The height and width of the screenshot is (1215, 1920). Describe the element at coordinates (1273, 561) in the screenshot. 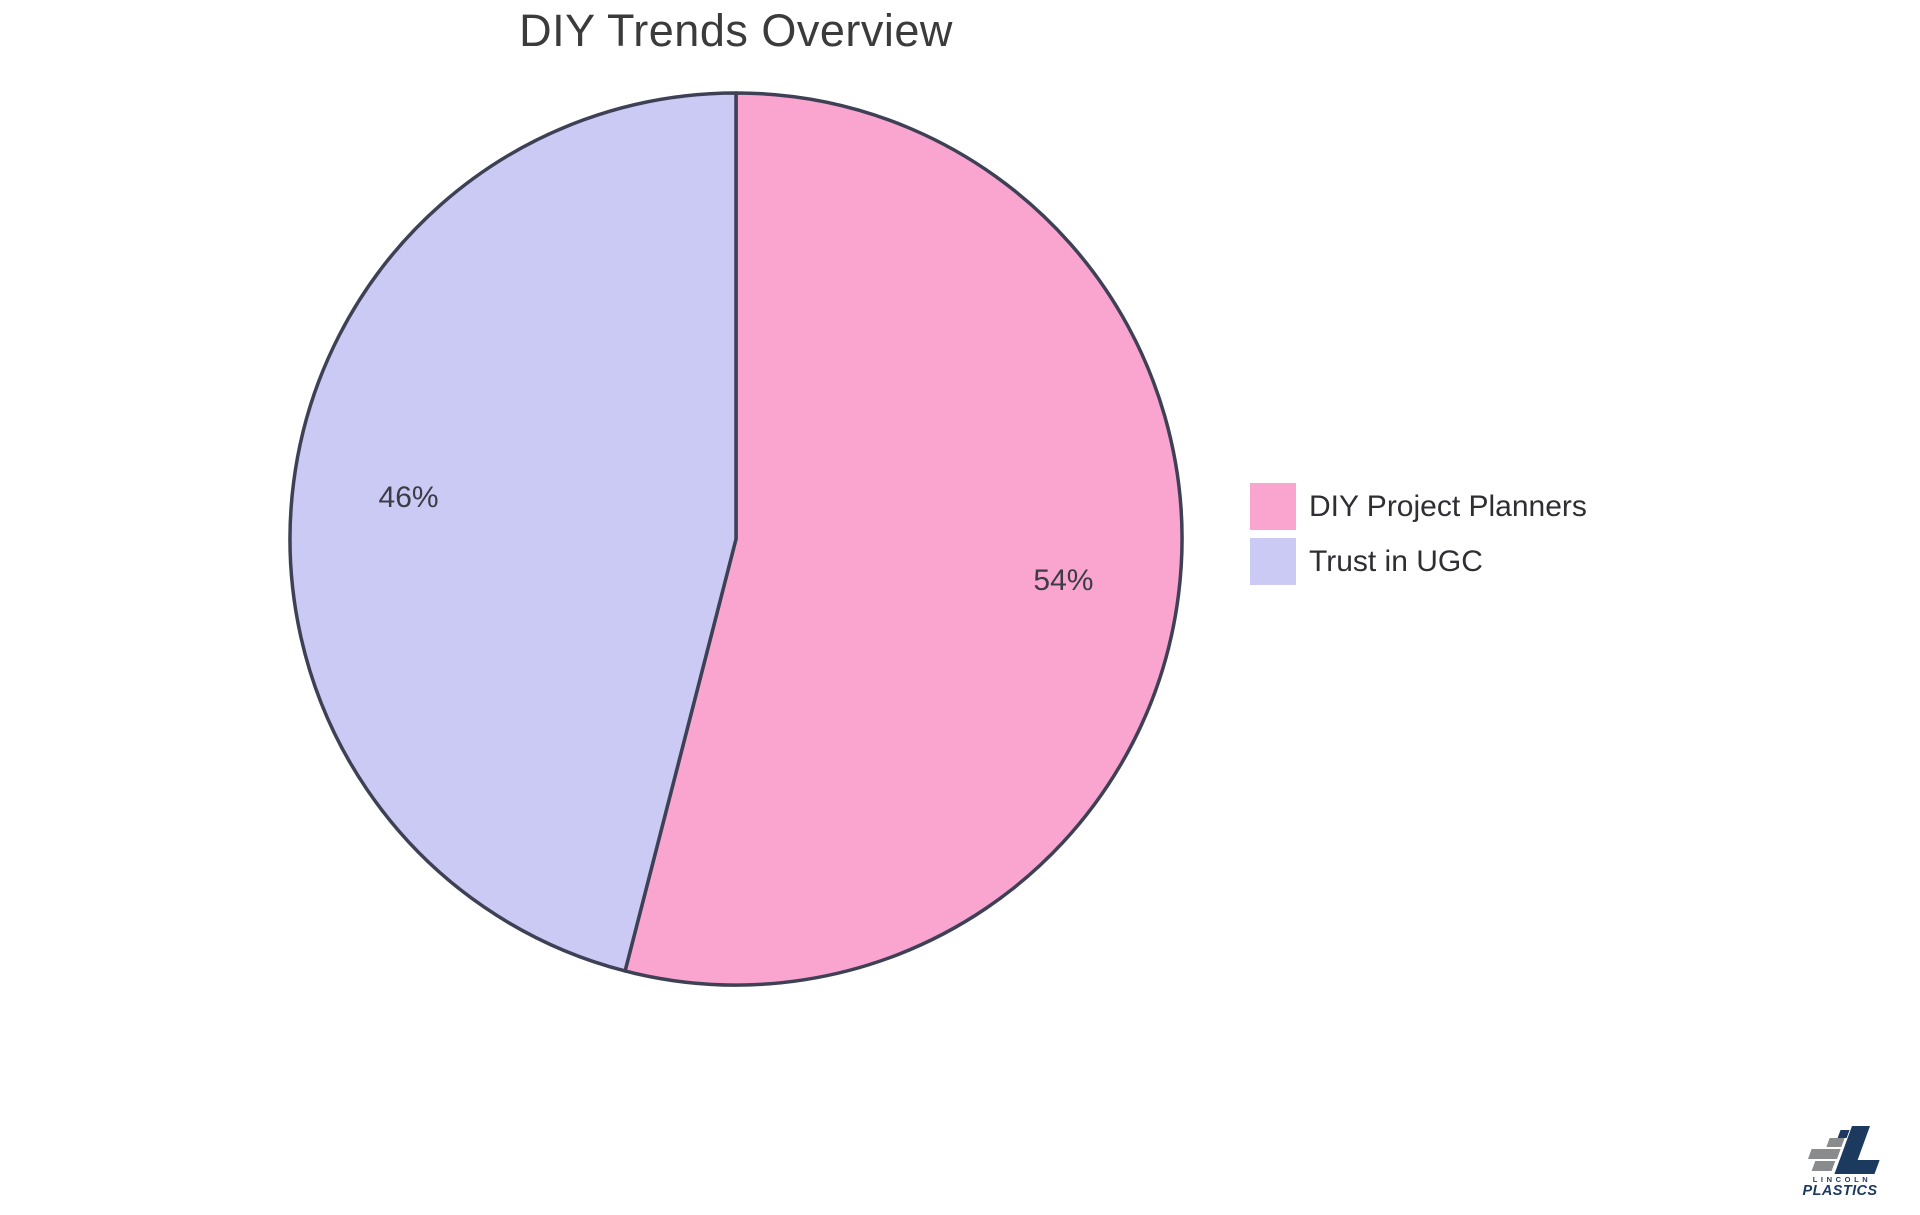

I see `legend-swatch-trust-in-ugc` at that location.